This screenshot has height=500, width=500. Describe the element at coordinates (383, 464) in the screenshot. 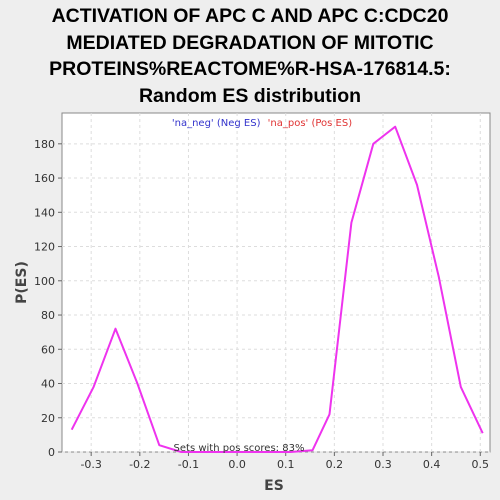

I see `x-tick-label: 0.3` at that location.